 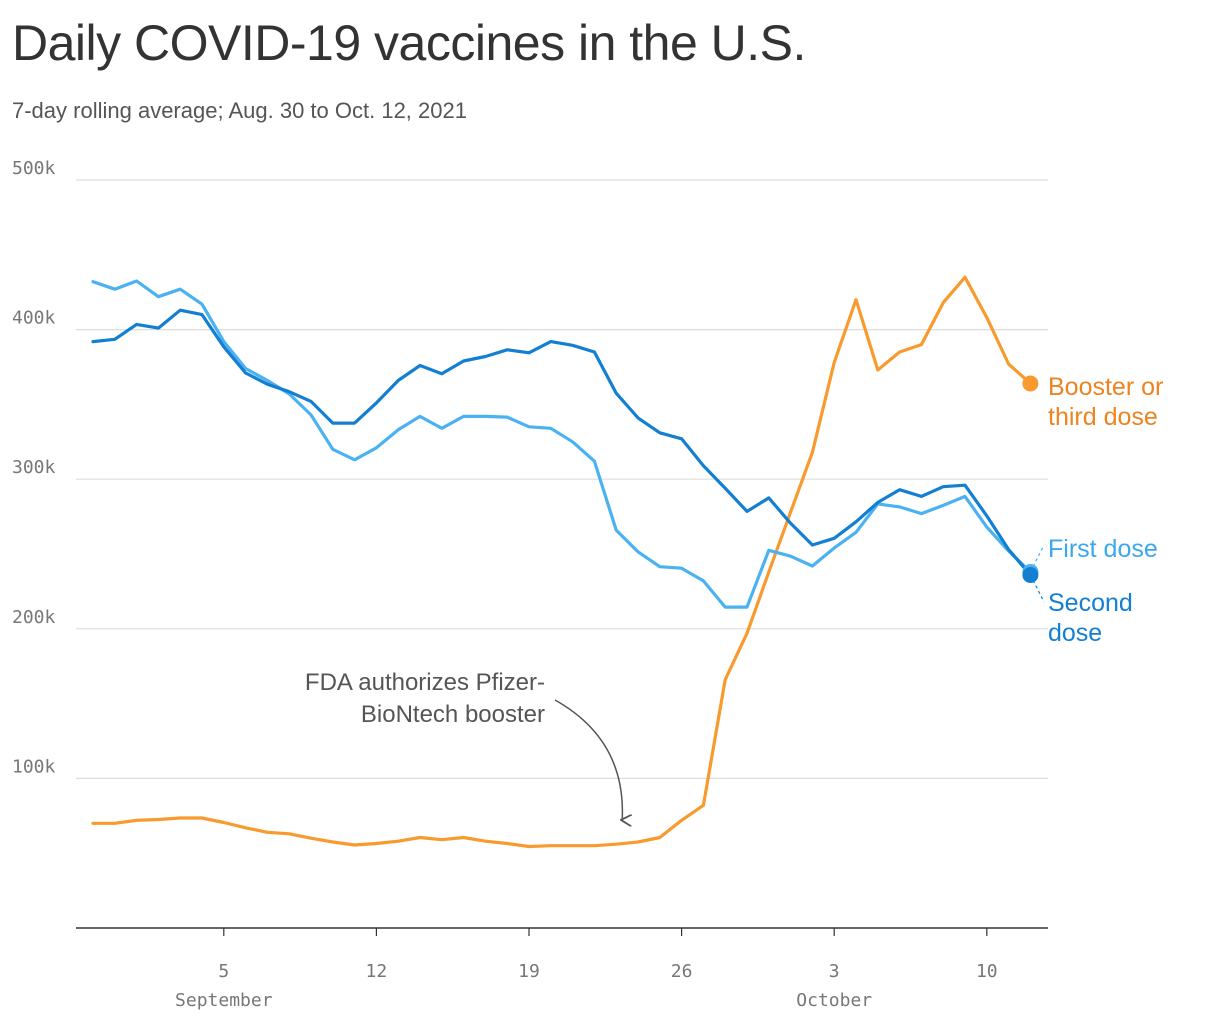 What do you see at coordinates (1103, 417) in the screenshot?
I see `series-label-booster-or-third-dose-2: third dose` at bounding box center [1103, 417].